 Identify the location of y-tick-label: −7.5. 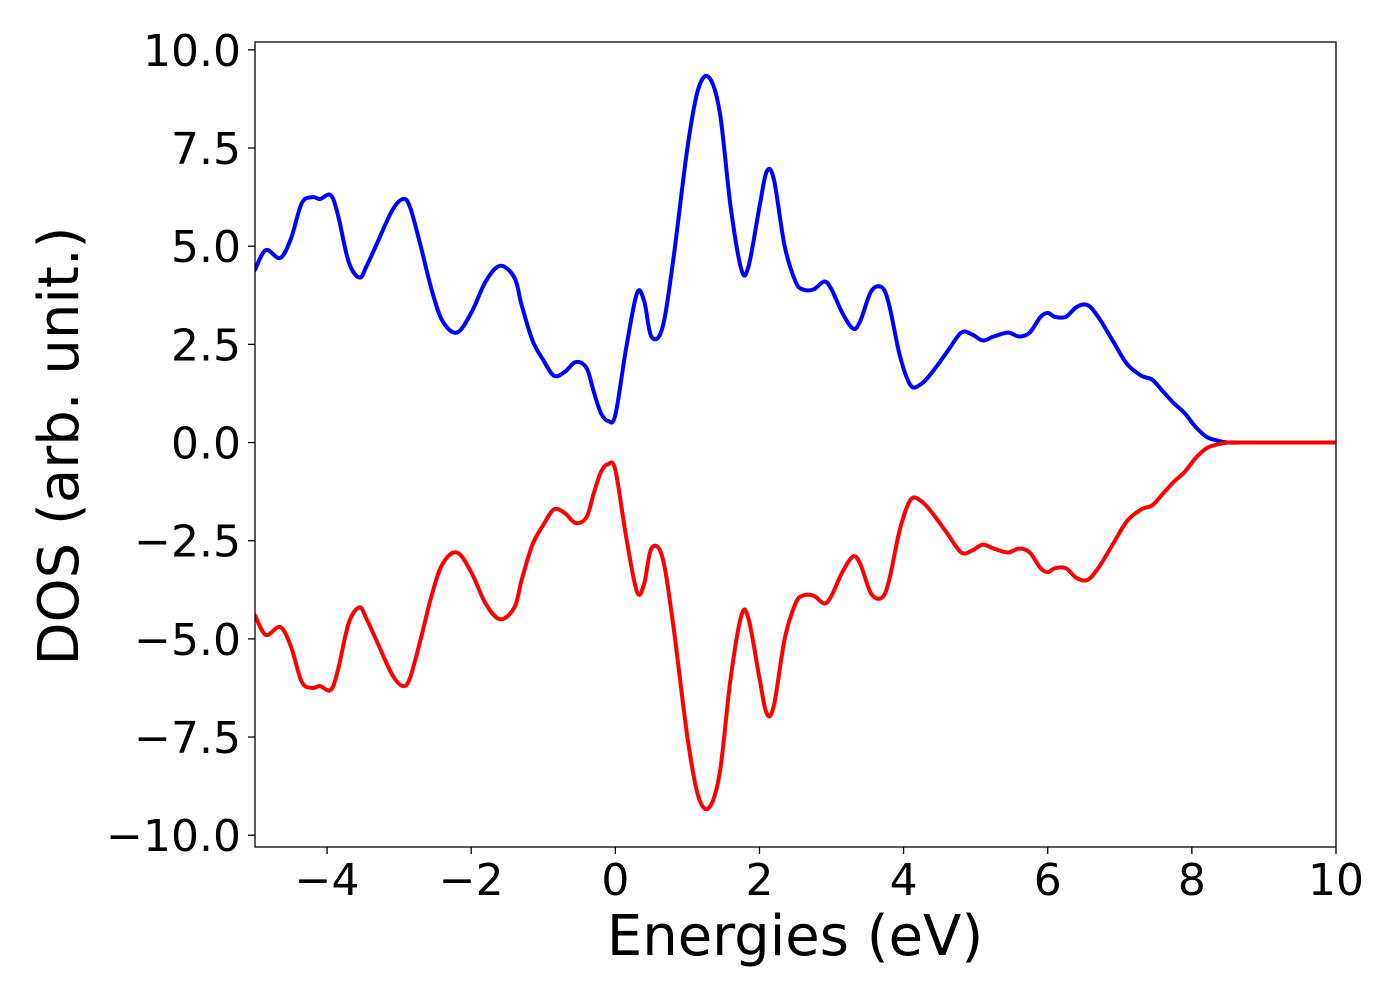
(187, 738).